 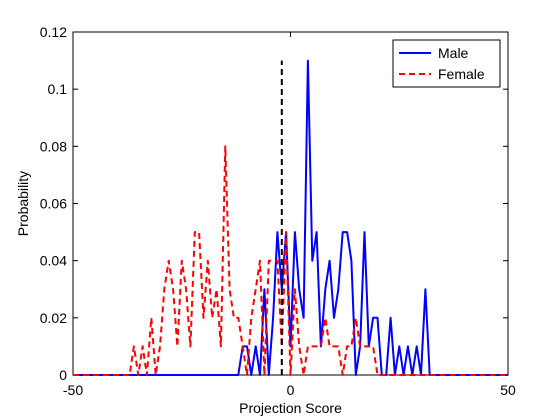 What do you see at coordinates (63, 375) in the screenshot?
I see `y-tick-label: 0` at bounding box center [63, 375].